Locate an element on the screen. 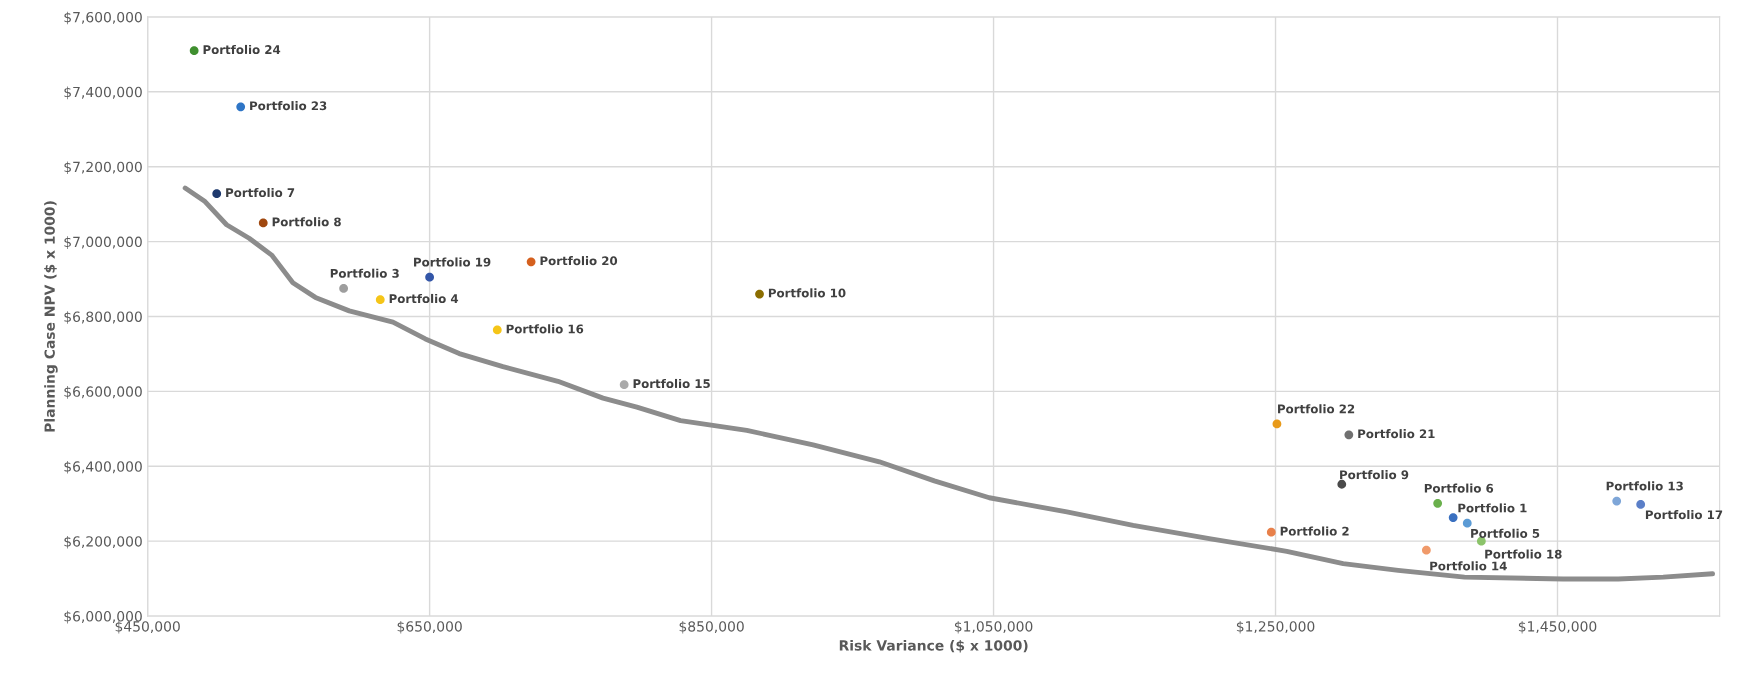 The width and height of the screenshot is (1737, 677). y-tick-label: $6,800,000 is located at coordinates (103, 317).